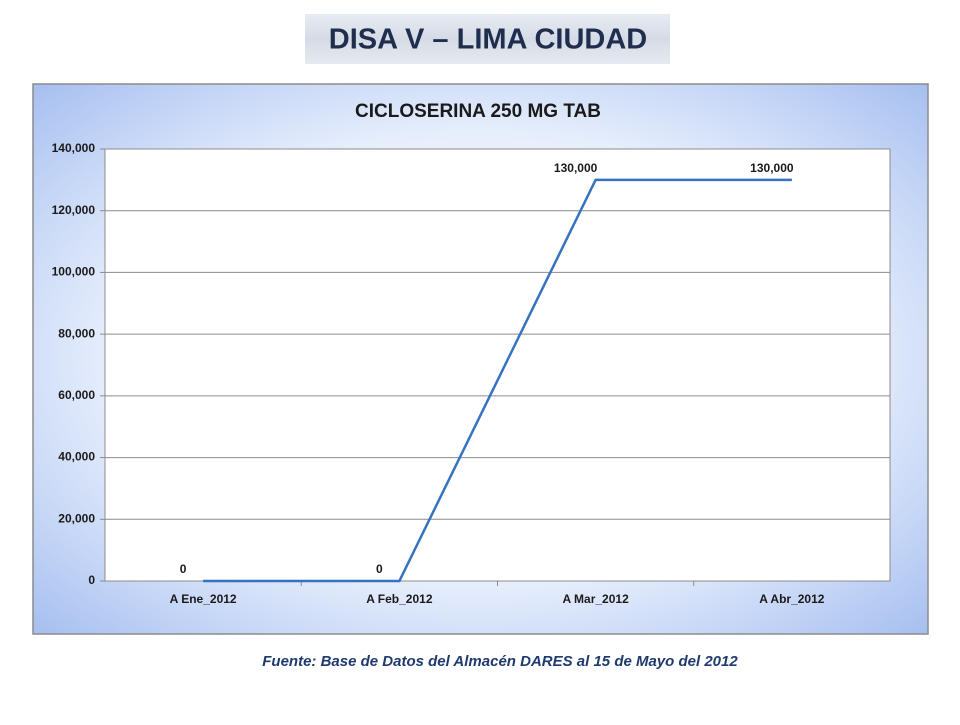 This screenshot has width=960, height=725. Describe the element at coordinates (74, 210) in the screenshot. I see `y-tick-label: 120,000` at that location.